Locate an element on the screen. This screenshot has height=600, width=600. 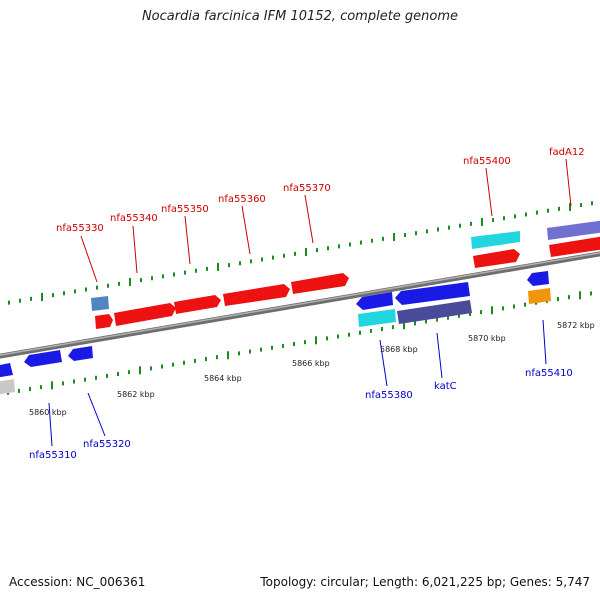
gene-label-nfa55330: nfa55330 is located at coordinates (80, 228).